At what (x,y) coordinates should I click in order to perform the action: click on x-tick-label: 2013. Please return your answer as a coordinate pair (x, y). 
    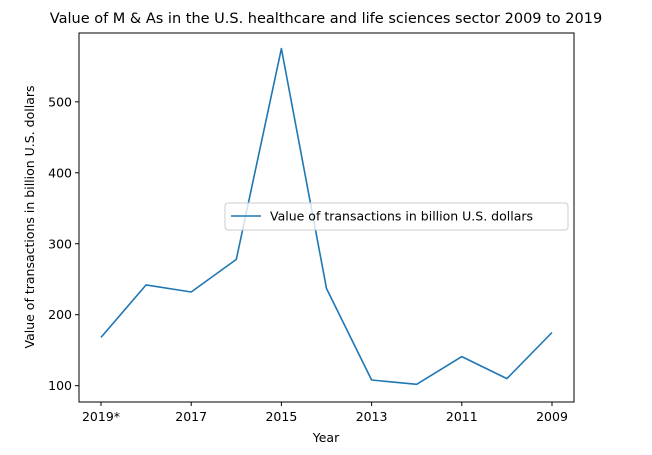
    Looking at the image, I should click on (372, 416).